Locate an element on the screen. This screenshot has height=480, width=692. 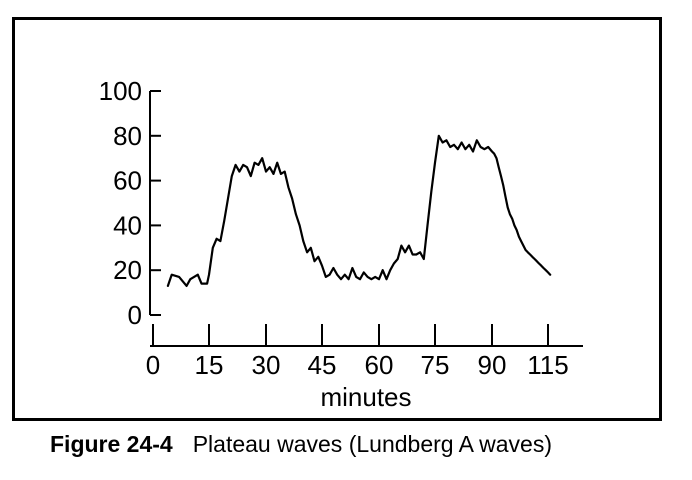
caption-label: Figure 24-4 is located at coordinates (111, 444).